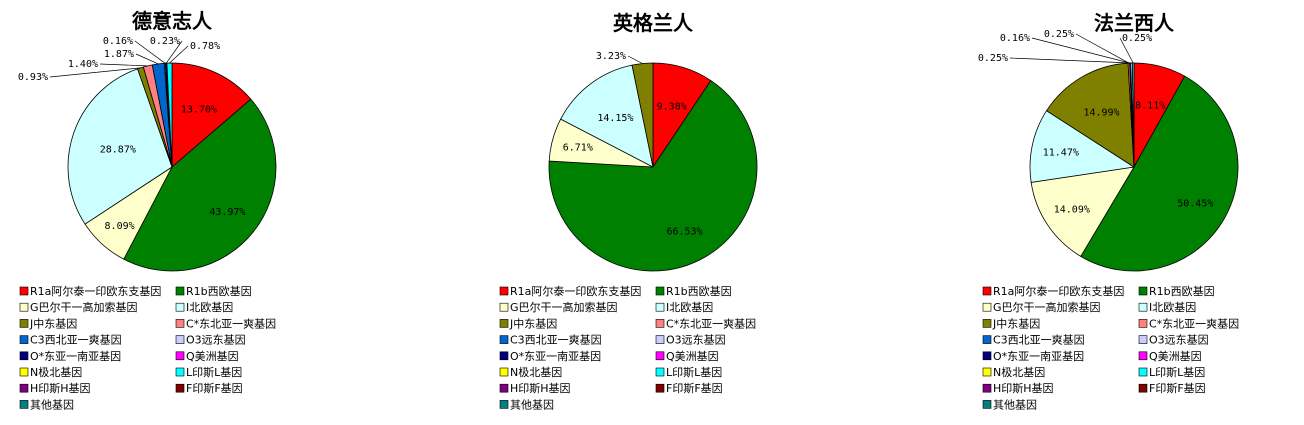 Image resolution: width=1304 pixels, height=425 pixels. Describe the element at coordinates (540, 388) in the screenshot. I see `legend-label: H印斯H基因` at that location.